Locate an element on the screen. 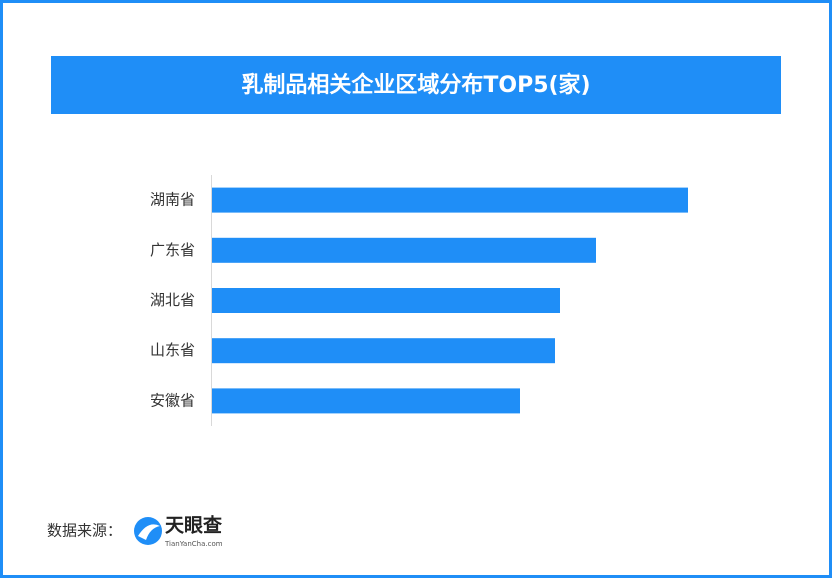 The image size is (832, 578). y-tick-label: 山东省 is located at coordinates (172, 350).